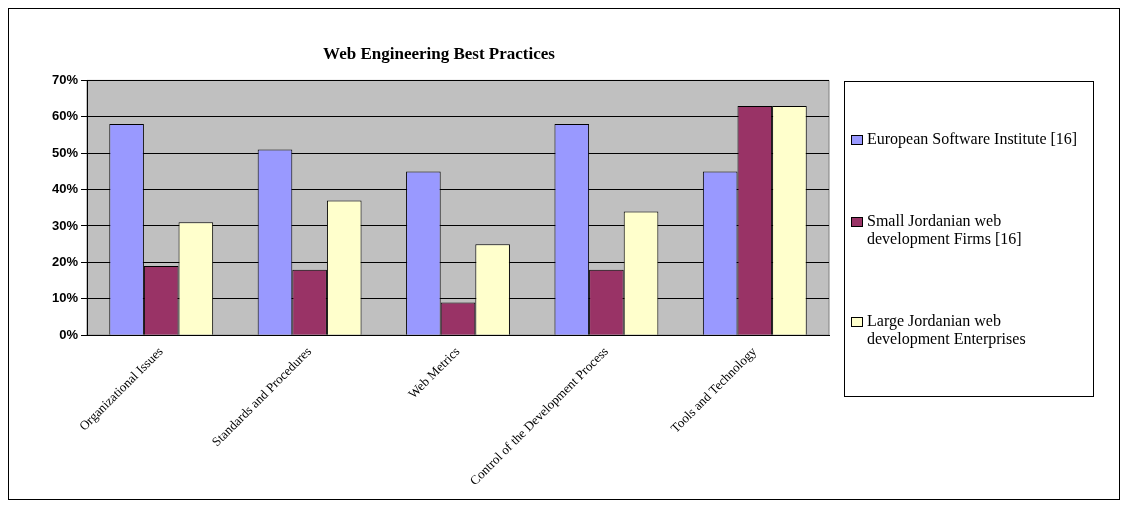 This screenshot has width=1133, height=506. Describe the element at coordinates (945, 230) in the screenshot. I see `legend-label: Small Jordanian web development Firms [16]` at that location.